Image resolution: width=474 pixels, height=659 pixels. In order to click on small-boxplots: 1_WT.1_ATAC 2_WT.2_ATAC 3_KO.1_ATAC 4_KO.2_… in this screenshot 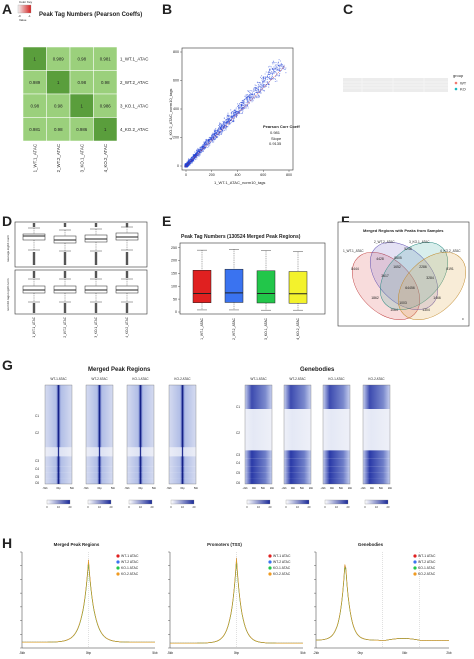, I will do `click(80, 280)`.